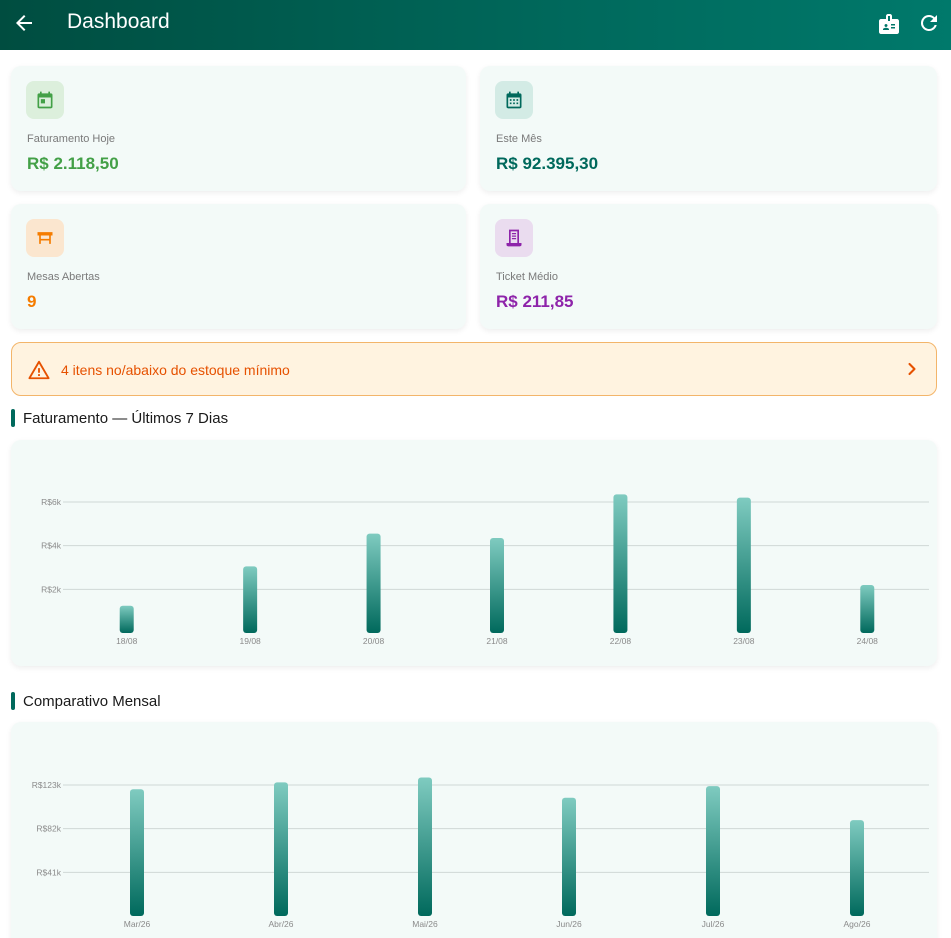 The image size is (951, 938). Describe the element at coordinates (497, 641) in the screenshot. I see `x-tick-label: 21/08` at that location.